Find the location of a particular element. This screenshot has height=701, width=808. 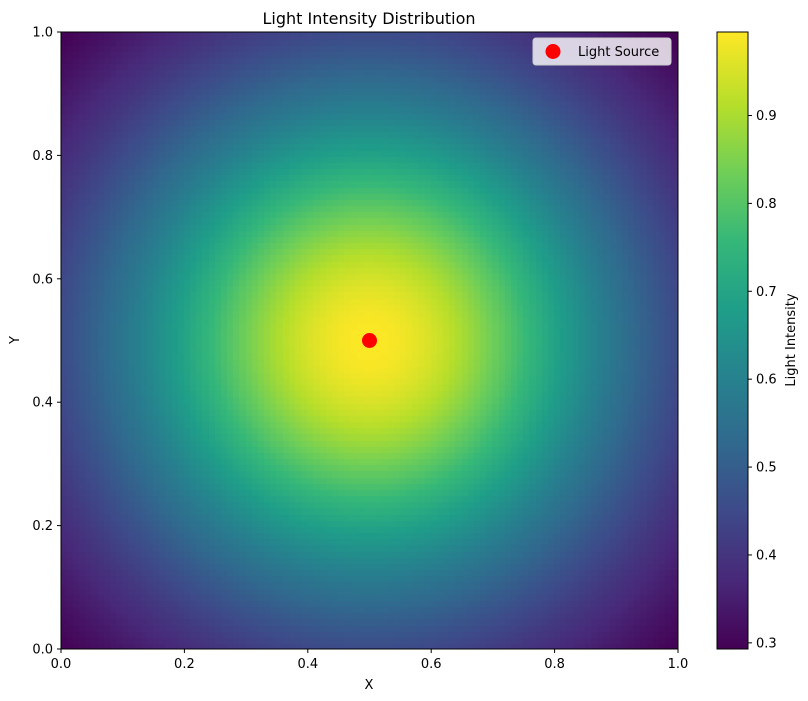

colorbar-tick-label: 0.7 is located at coordinates (766, 292).